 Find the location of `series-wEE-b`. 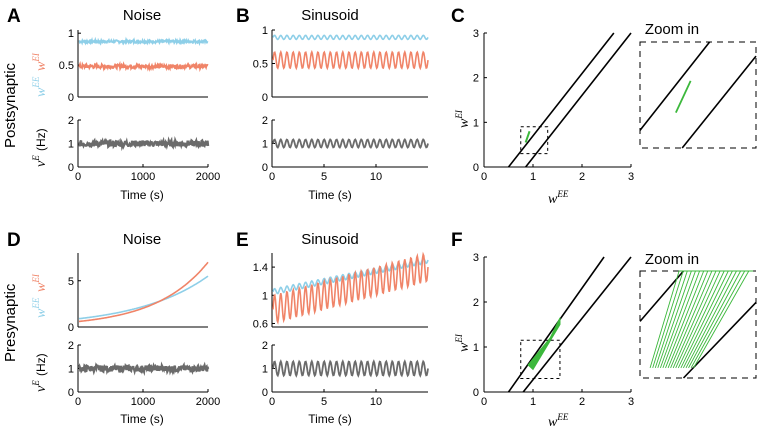

series-wEE-b is located at coordinates (350, 37).